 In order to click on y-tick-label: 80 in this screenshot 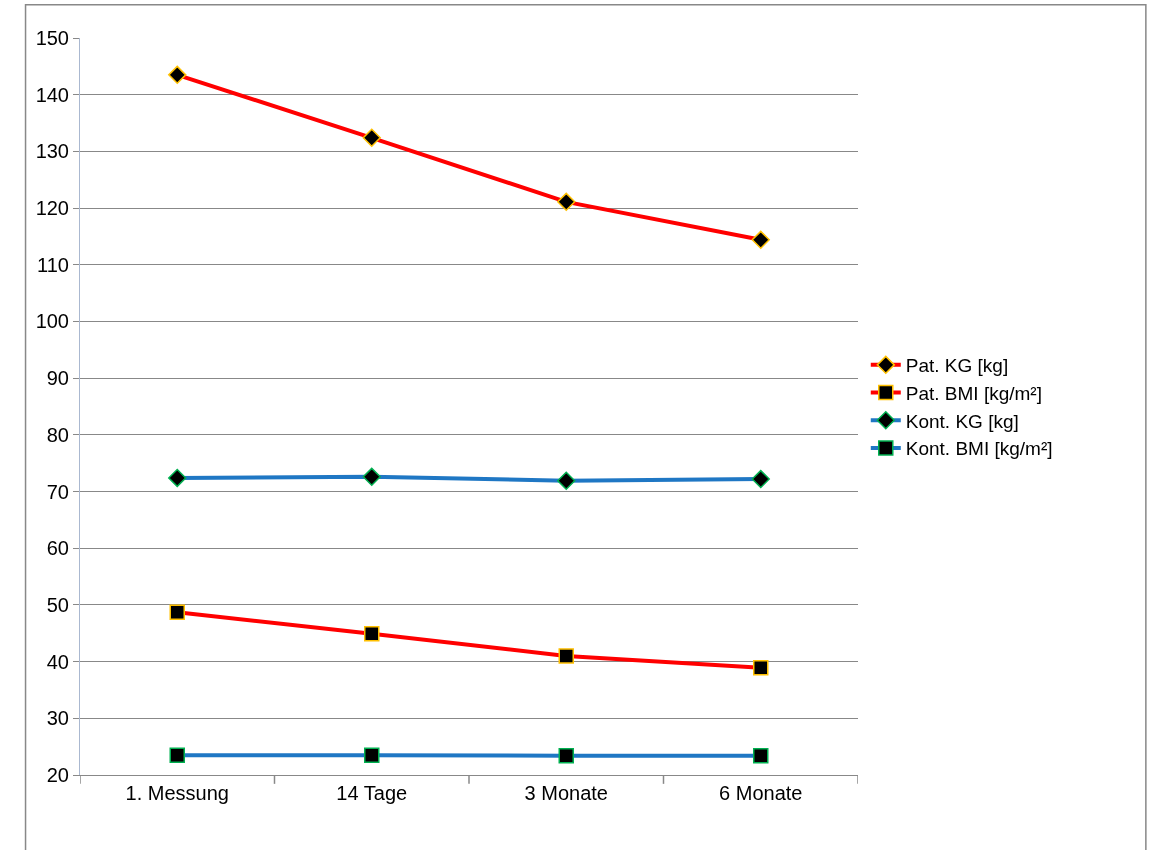, I will do `click(57, 434)`.